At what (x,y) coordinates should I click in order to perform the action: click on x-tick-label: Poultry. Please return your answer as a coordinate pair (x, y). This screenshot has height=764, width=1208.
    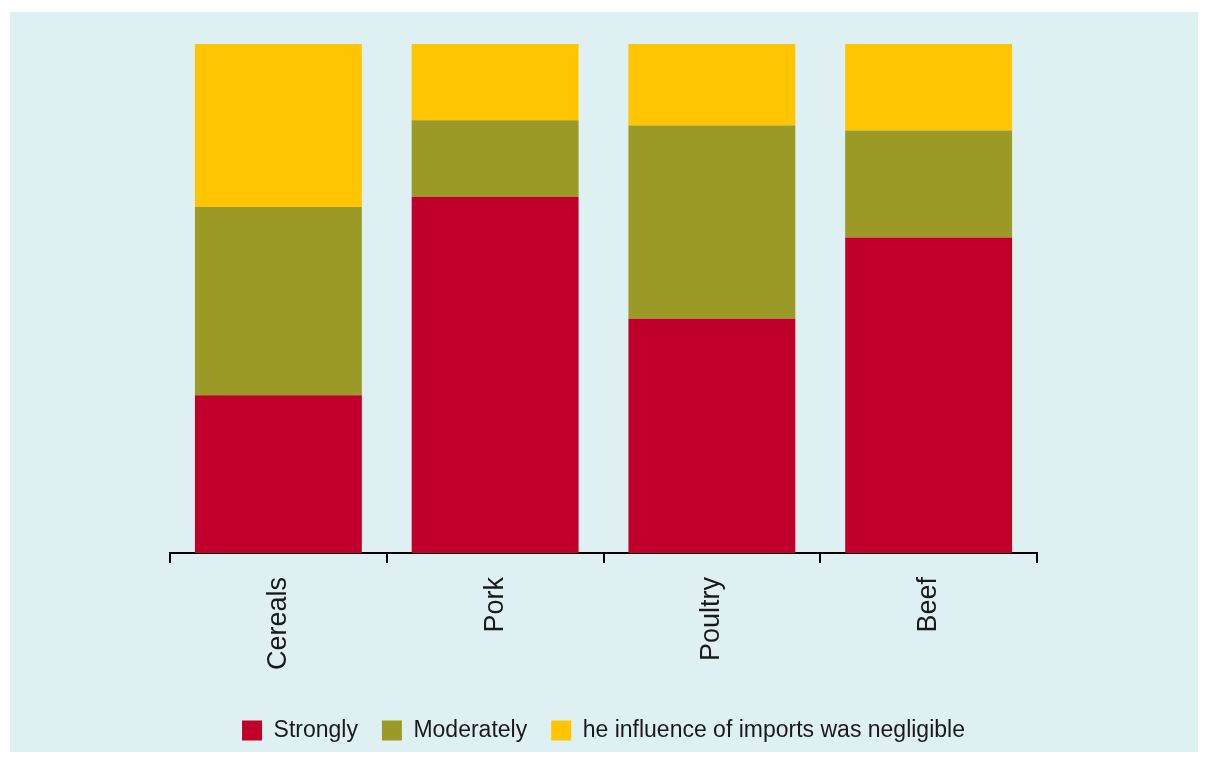
    Looking at the image, I should click on (710, 619).